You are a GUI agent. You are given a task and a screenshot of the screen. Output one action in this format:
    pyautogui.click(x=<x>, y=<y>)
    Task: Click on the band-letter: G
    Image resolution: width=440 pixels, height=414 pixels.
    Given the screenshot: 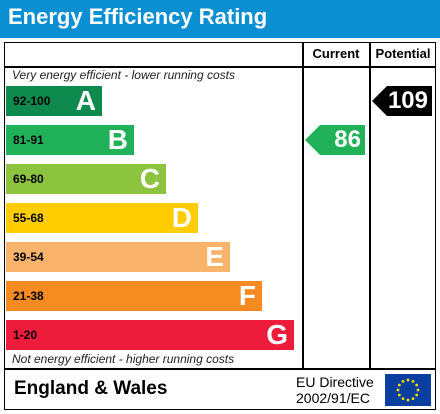 What is the action you would take?
    pyautogui.click(x=277, y=334)
    